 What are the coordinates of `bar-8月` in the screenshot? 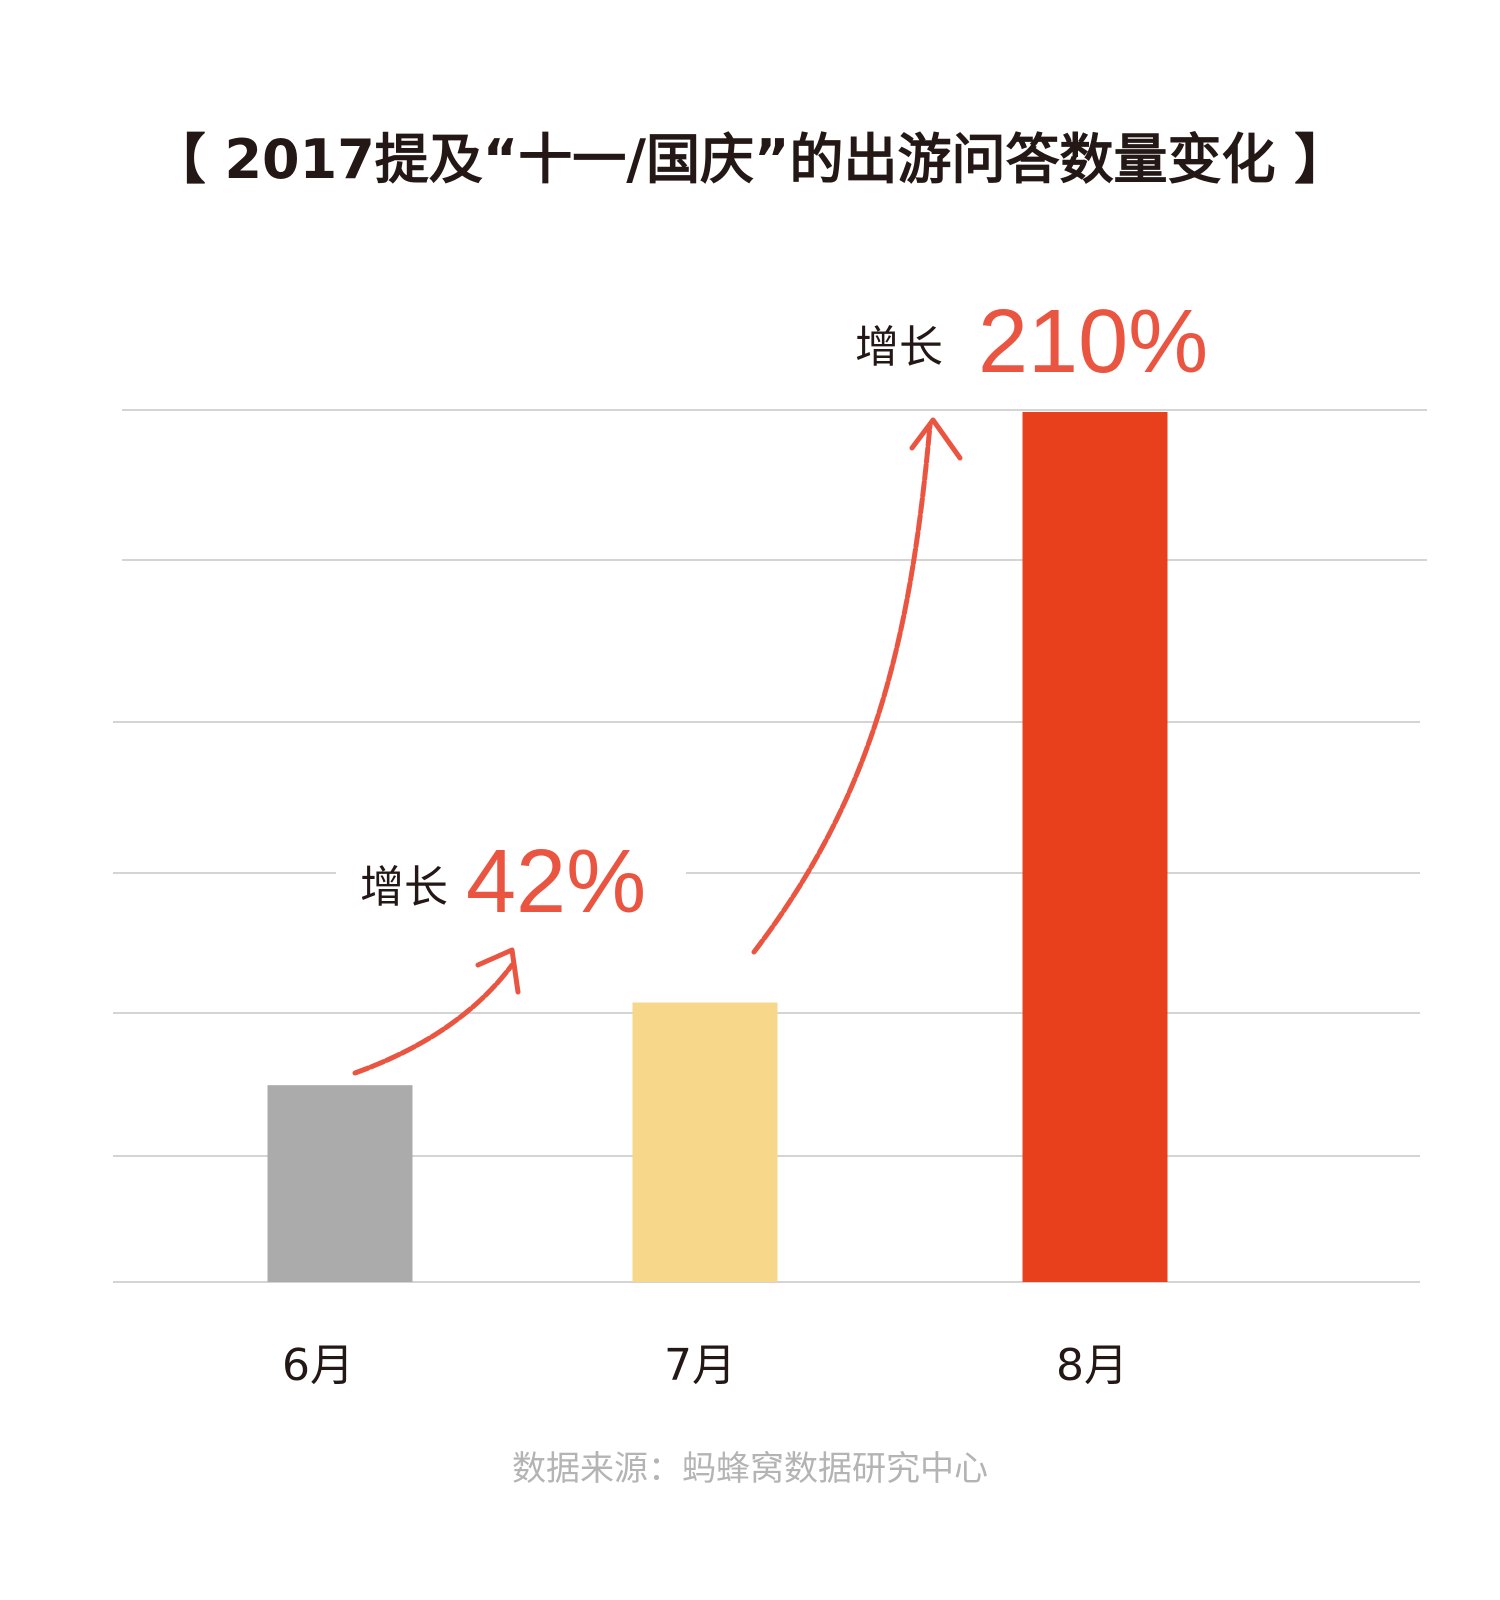 It's located at (1095, 847).